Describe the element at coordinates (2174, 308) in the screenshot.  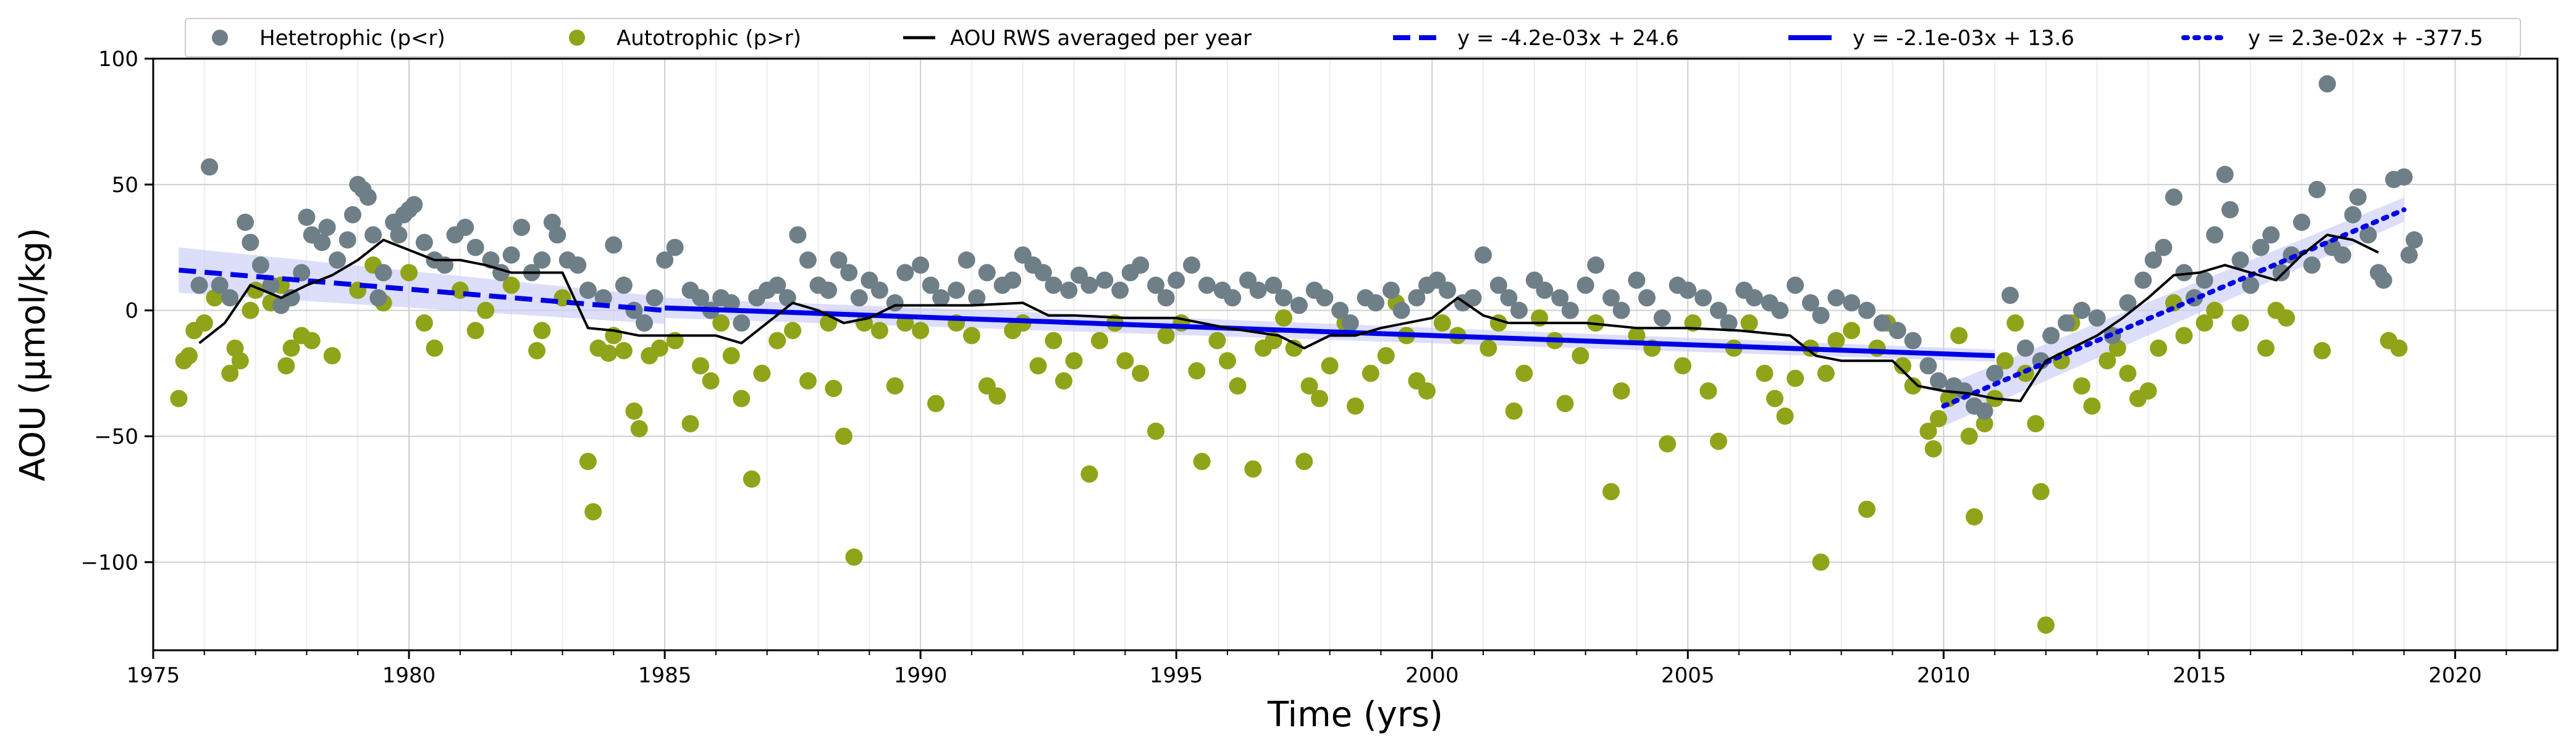
I see `fit-line-dotted` at that location.